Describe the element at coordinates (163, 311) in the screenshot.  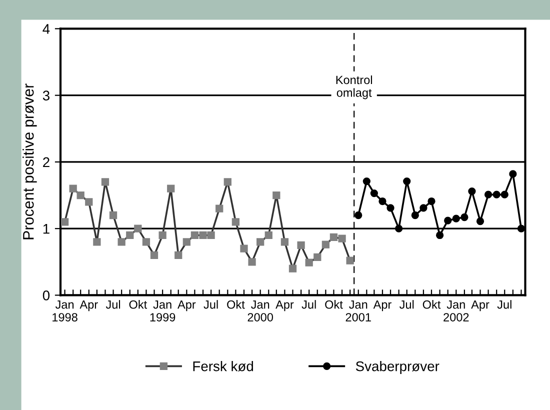
I see `x-tick-label: Jan 1999` at that location.